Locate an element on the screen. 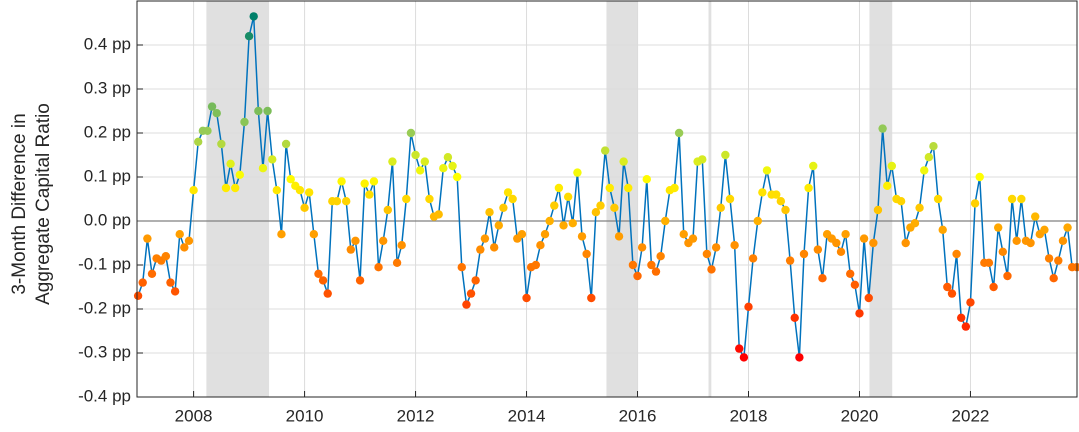  y-tick-label: -0.4 pp is located at coordinates (104, 395).